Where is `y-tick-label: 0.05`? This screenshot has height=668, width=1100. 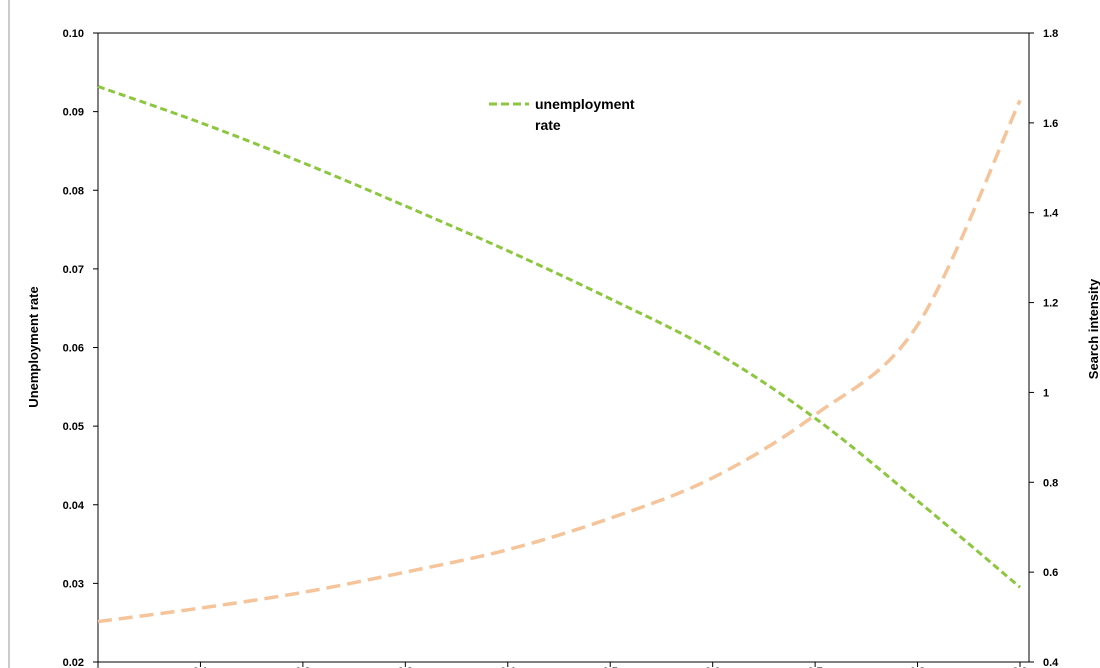 y-tick-label: 0.05 is located at coordinates (73, 427).